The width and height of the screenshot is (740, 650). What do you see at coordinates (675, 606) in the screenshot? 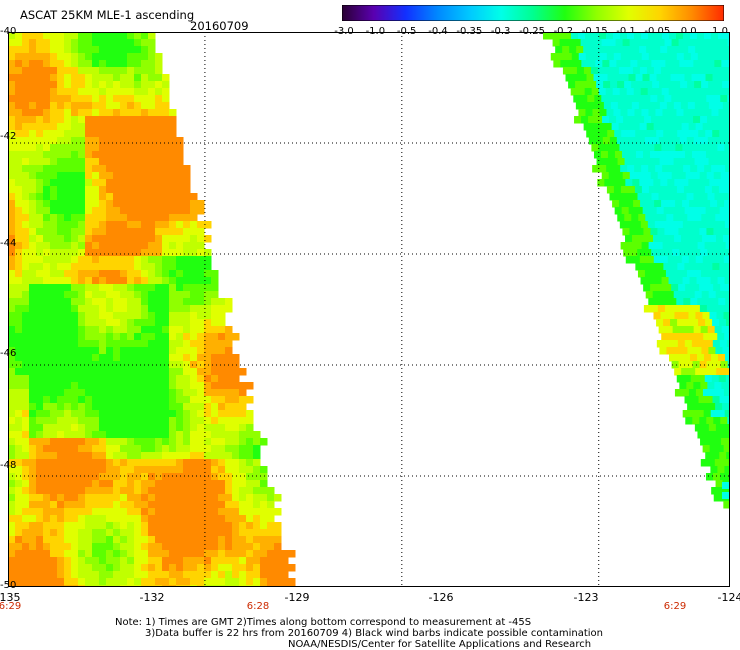
I see `time-label-right: 6:29` at bounding box center [675, 606].